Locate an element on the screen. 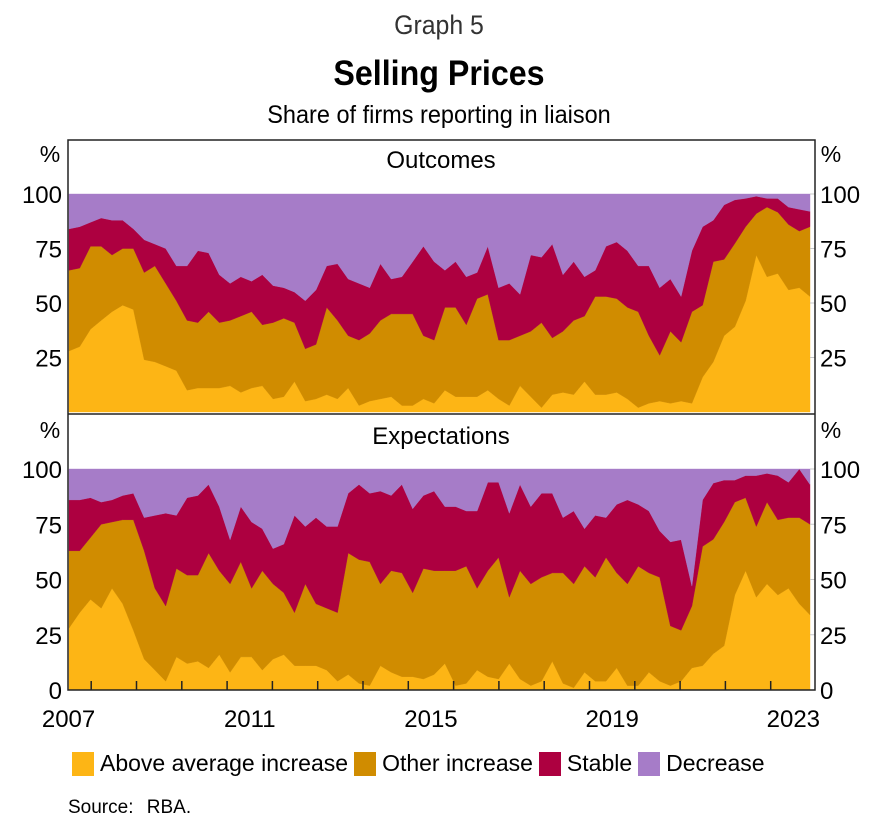 The image size is (878, 834). chart-title: Selling Prices is located at coordinates (439, 73).